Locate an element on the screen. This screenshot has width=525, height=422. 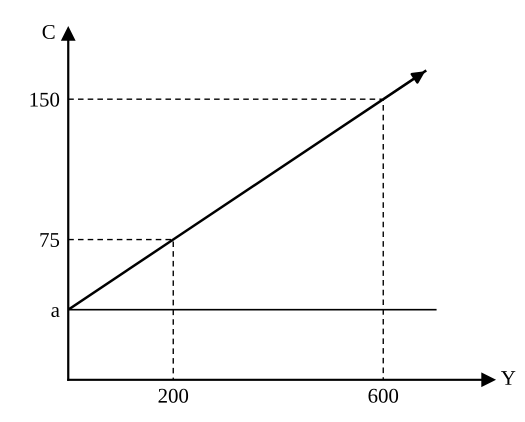
y-axis-title: C is located at coordinates (48, 31).